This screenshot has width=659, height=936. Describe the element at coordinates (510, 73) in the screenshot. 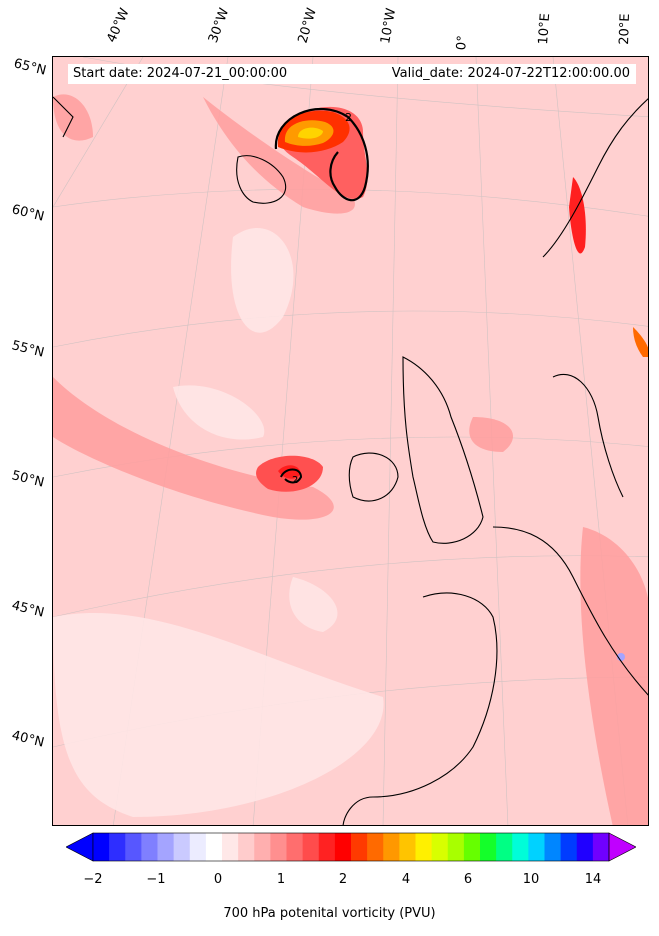

I see `valid-date: Valid_date: 2024-07-22T12:00:00.00` at that location.